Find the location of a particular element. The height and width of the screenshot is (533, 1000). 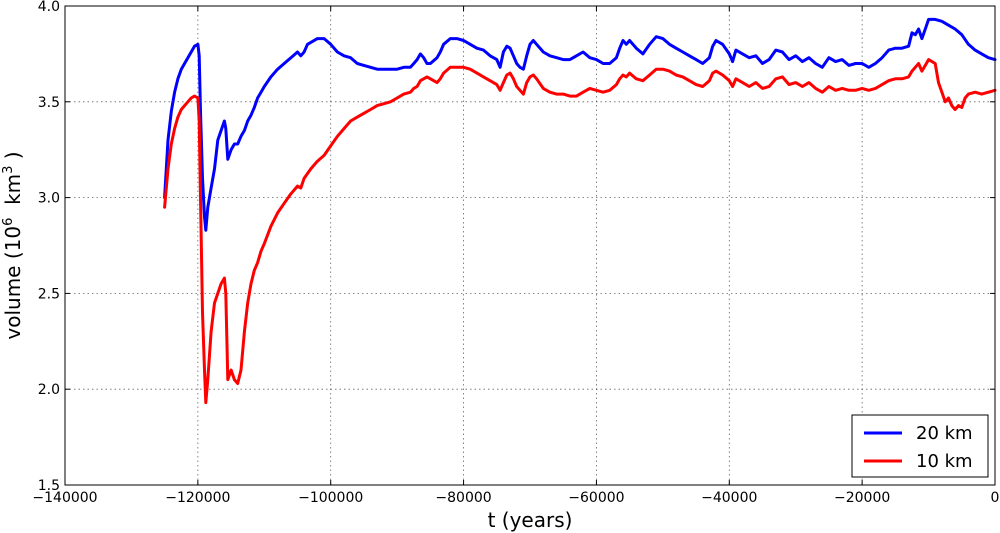

x-tick-label: −20000 is located at coordinates (862, 498).